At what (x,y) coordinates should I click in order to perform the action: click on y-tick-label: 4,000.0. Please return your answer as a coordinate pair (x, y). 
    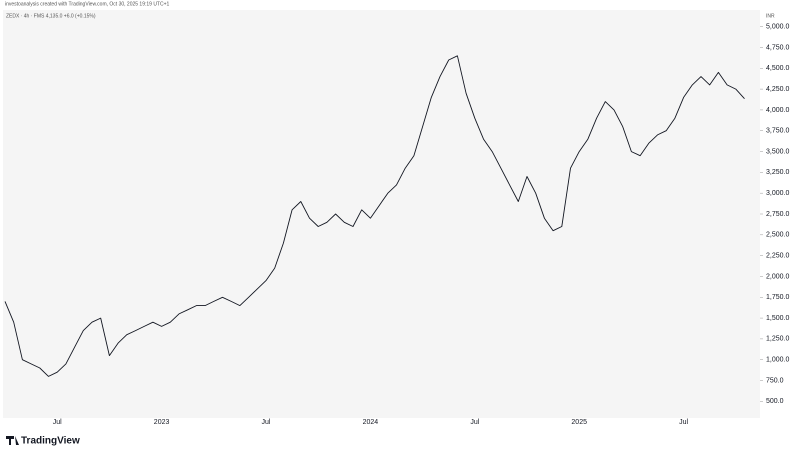
    Looking at the image, I should click on (777, 110).